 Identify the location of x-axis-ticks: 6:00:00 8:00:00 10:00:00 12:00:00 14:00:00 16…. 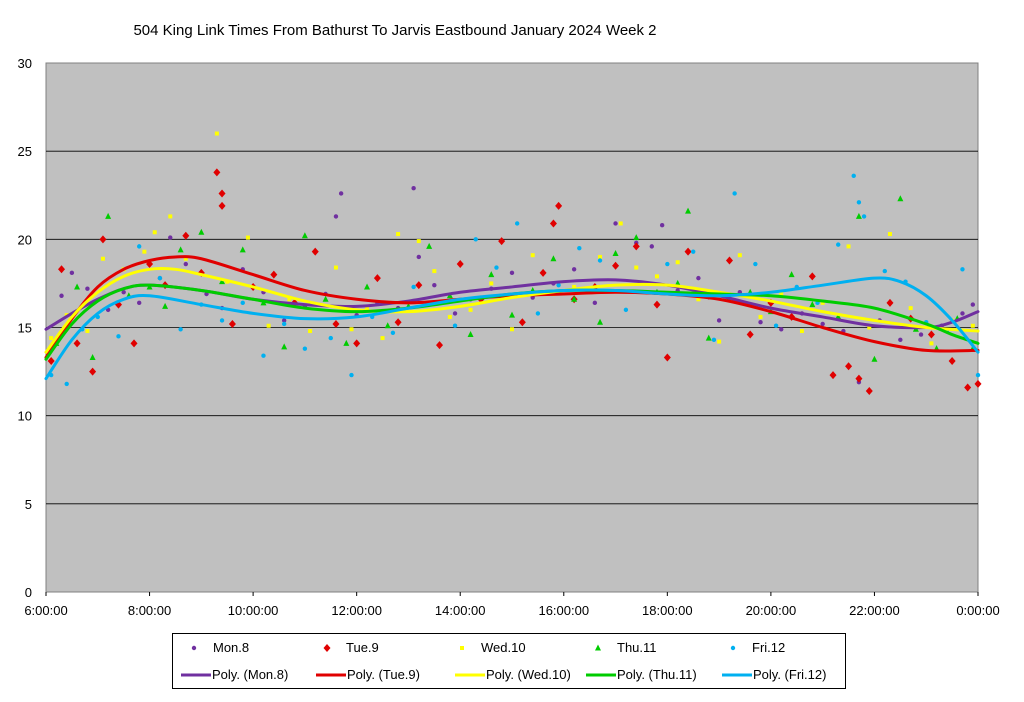
(512, 605).